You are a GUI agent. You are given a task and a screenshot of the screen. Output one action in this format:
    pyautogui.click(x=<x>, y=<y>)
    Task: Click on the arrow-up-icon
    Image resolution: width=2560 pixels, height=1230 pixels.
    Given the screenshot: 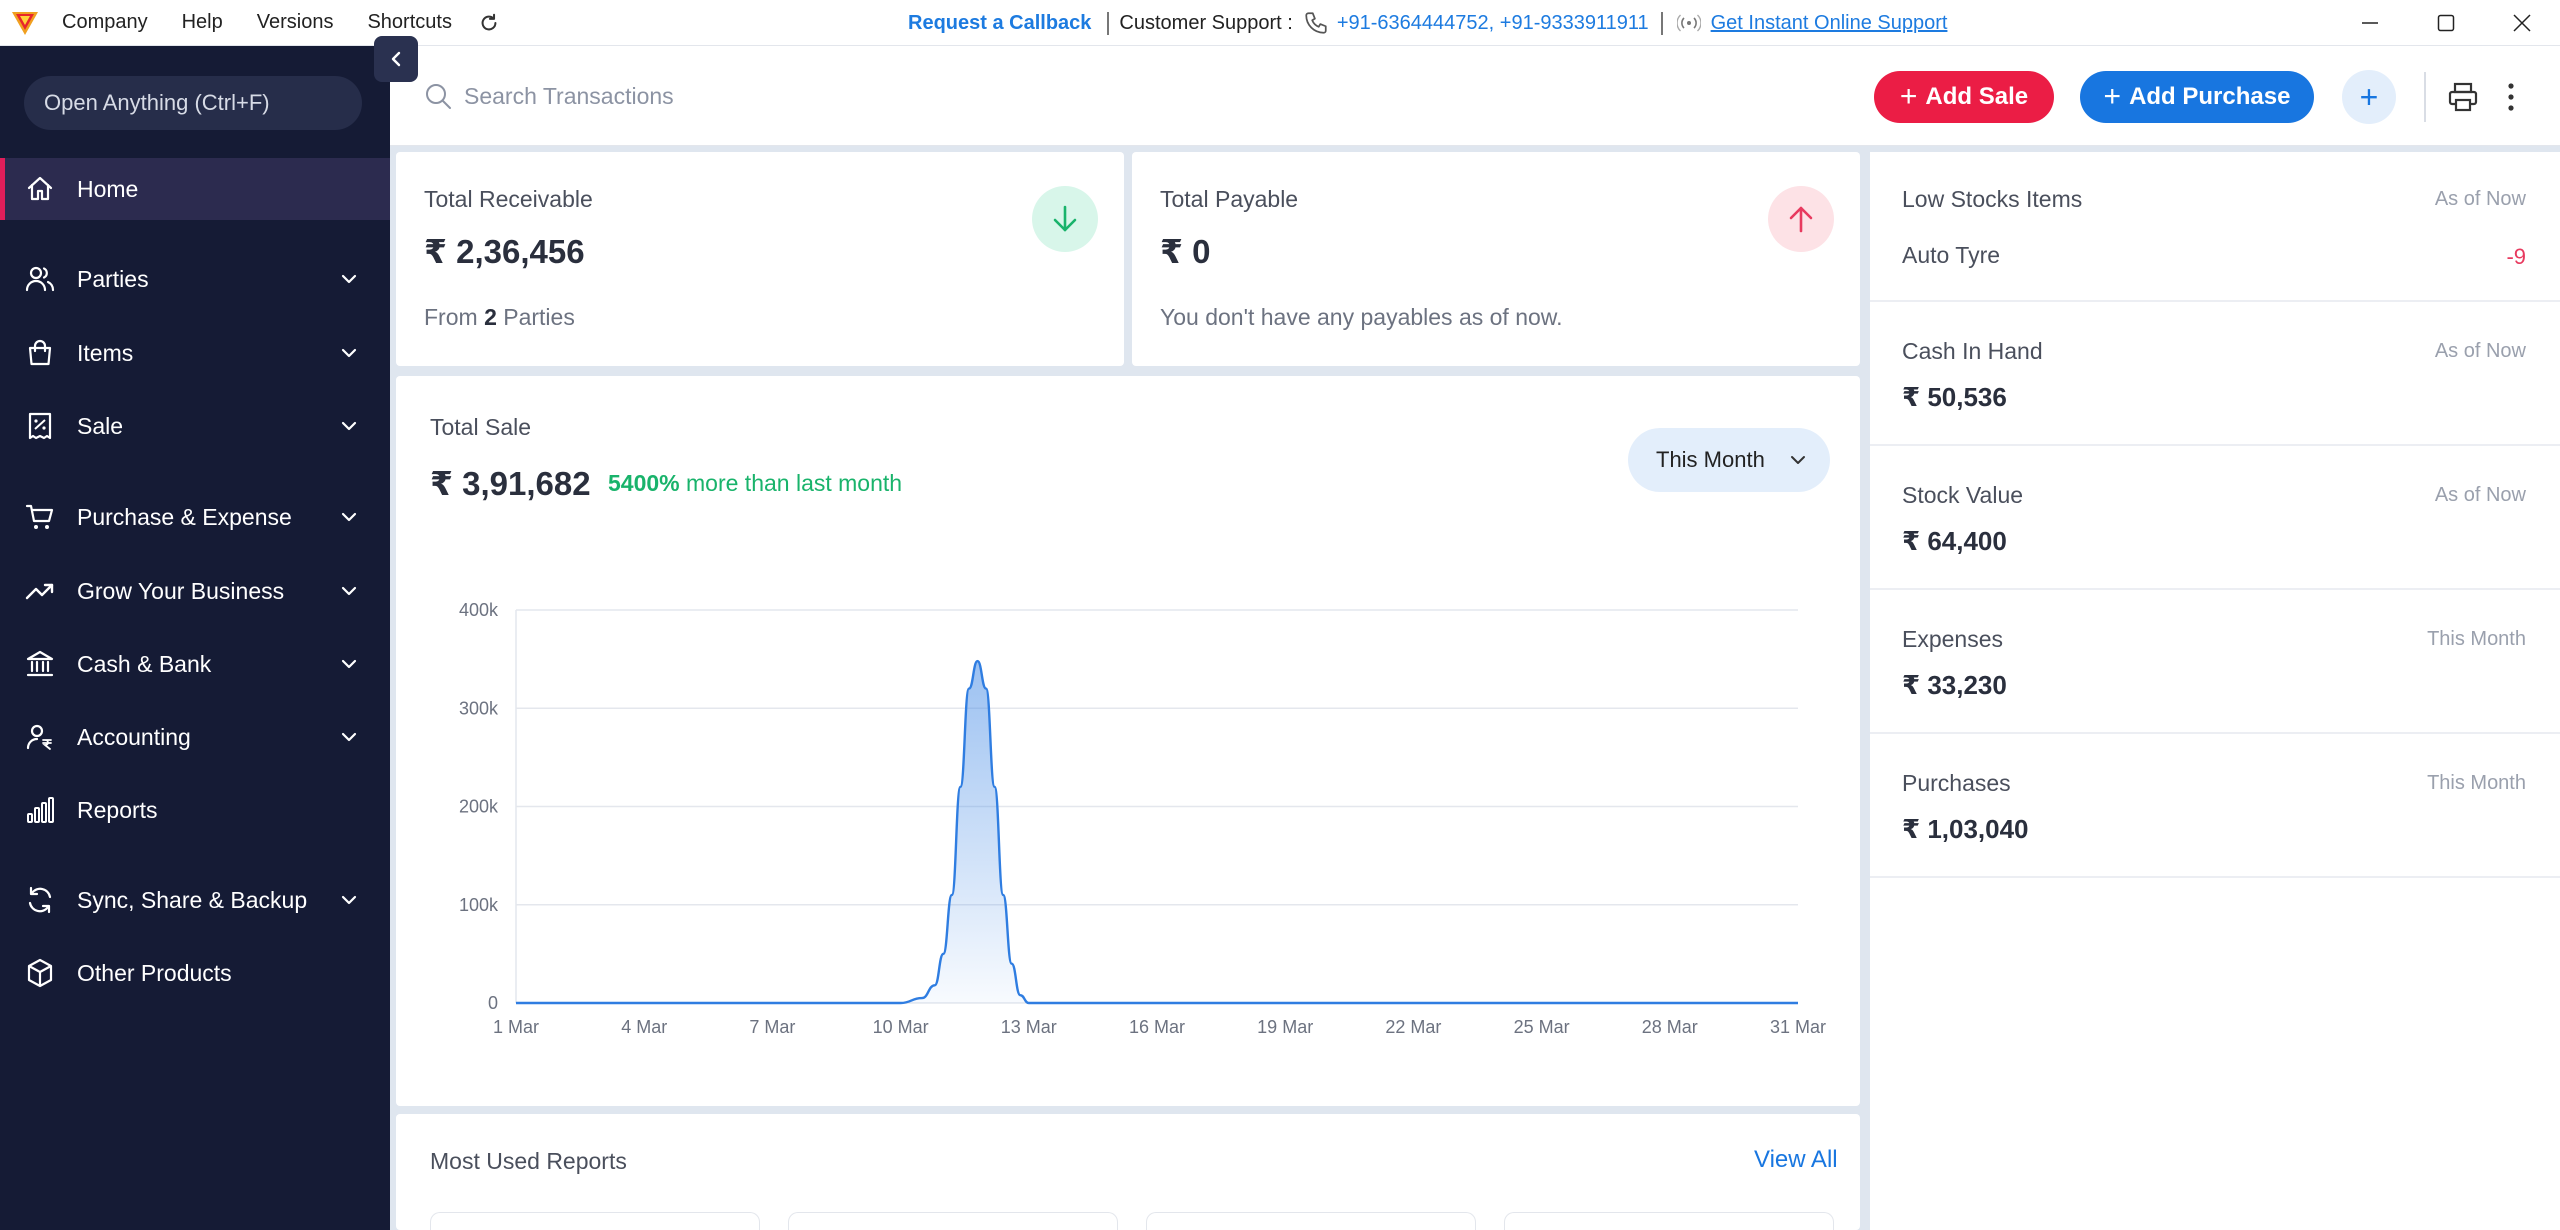 What is the action you would take?
    pyautogui.click(x=1801, y=219)
    